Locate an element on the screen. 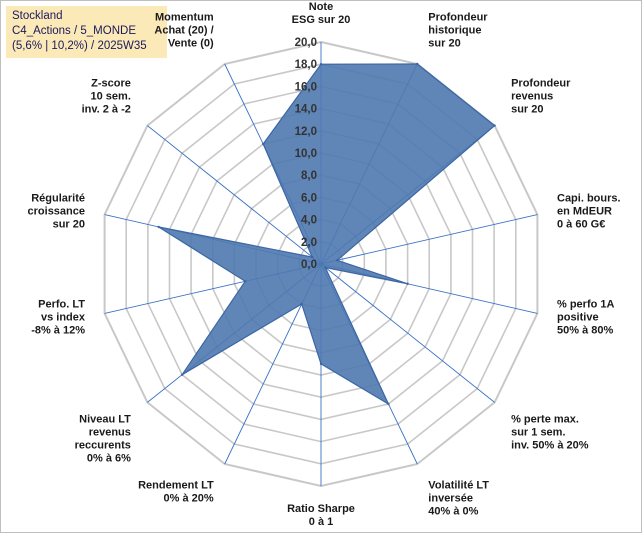 The width and height of the screenshot is (642, 533). axis-label-line: ESG sur 20 is located at coordinates (321, 20).